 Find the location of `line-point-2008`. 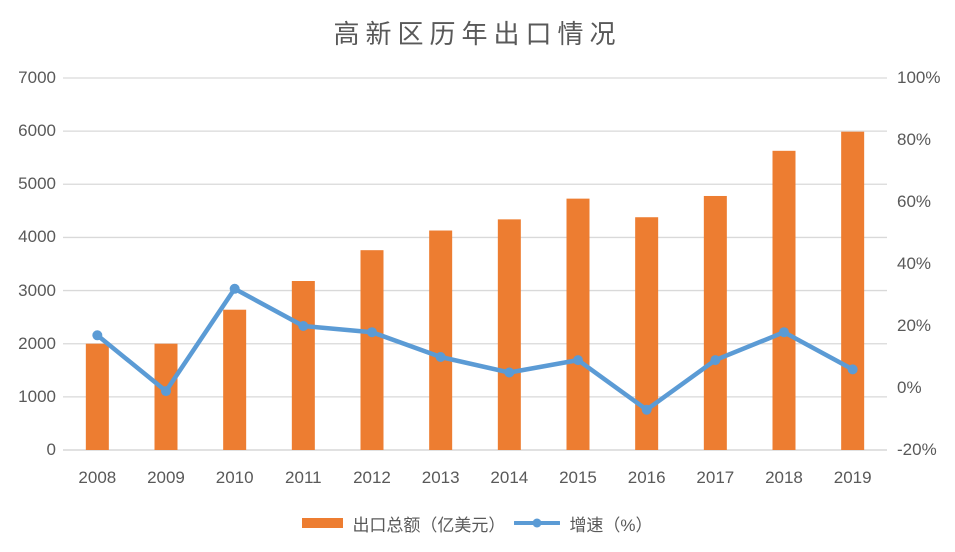

line-point-2008 is located at coordinates (97, 335).